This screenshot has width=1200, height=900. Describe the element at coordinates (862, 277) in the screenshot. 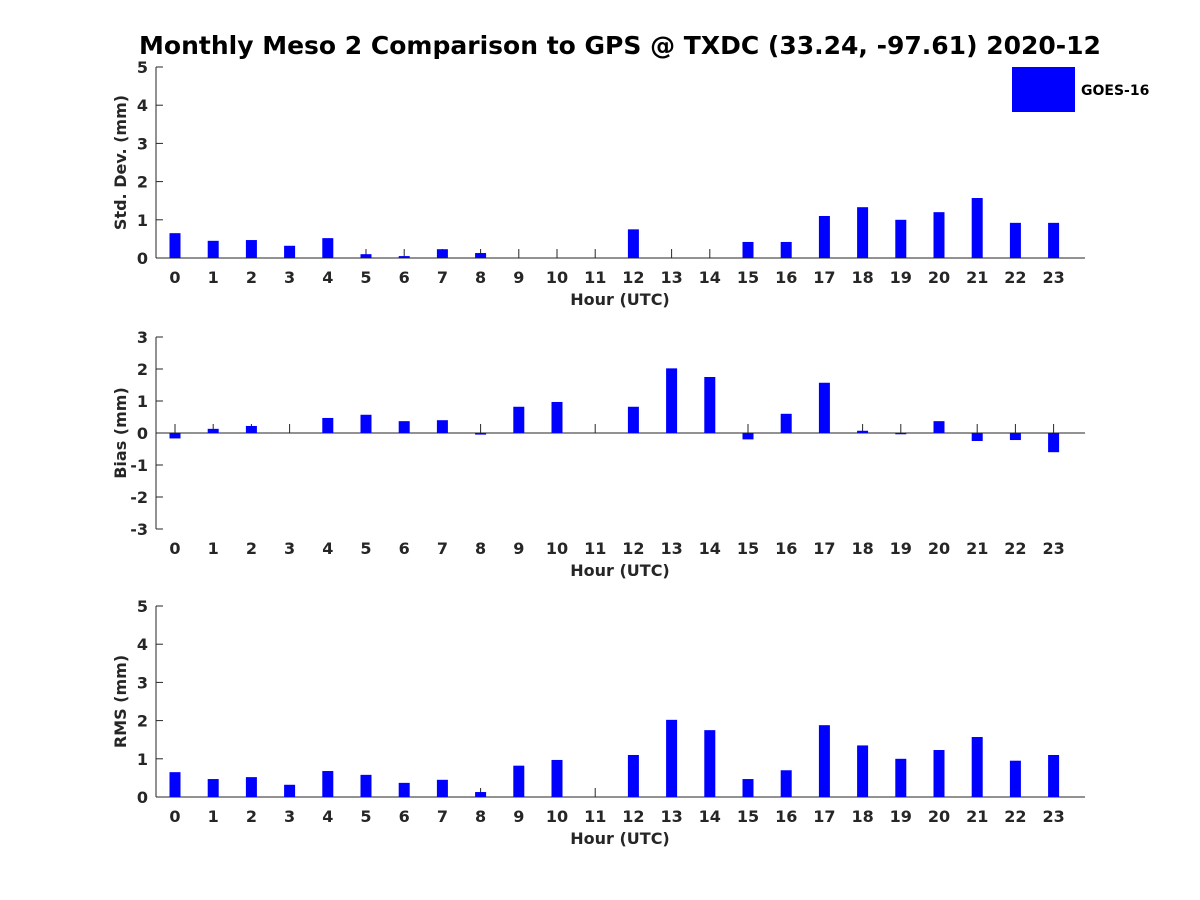

I see `std-dev-x-tick-label: 18` at that location.